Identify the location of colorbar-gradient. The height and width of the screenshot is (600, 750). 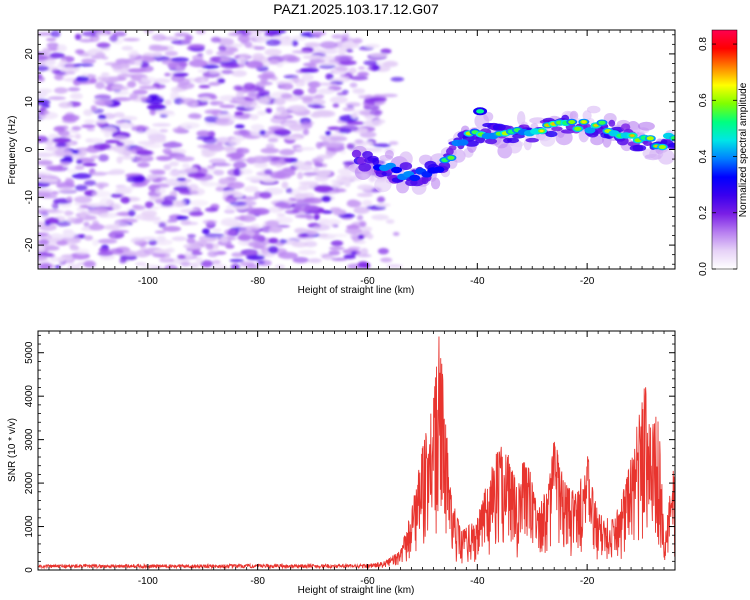
(724, 149).